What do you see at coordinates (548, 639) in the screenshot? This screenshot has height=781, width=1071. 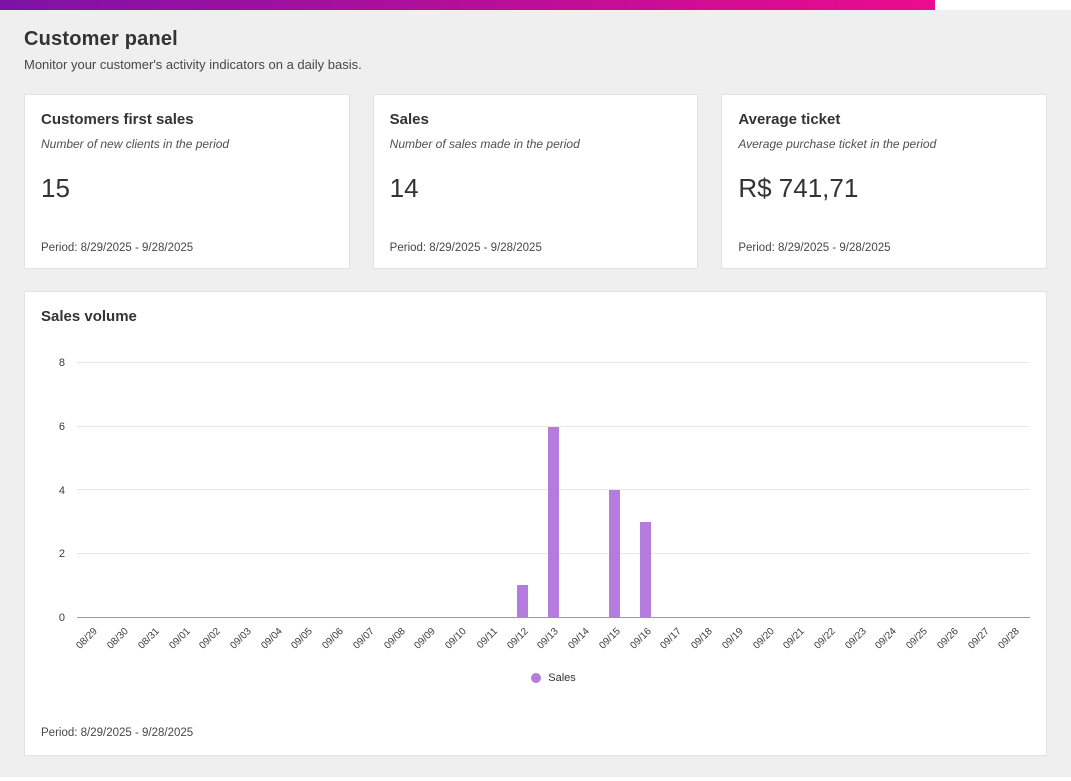 I see `x-tick-label: 09/13` at bounding box center [548, 639].